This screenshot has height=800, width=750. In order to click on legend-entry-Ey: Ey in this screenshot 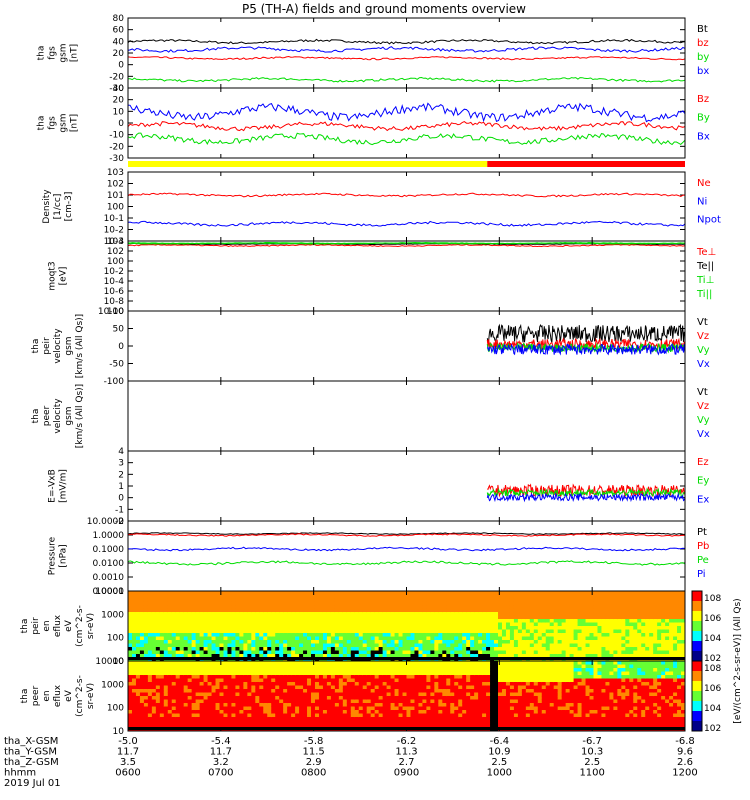, I will do `click(703, 481)`.